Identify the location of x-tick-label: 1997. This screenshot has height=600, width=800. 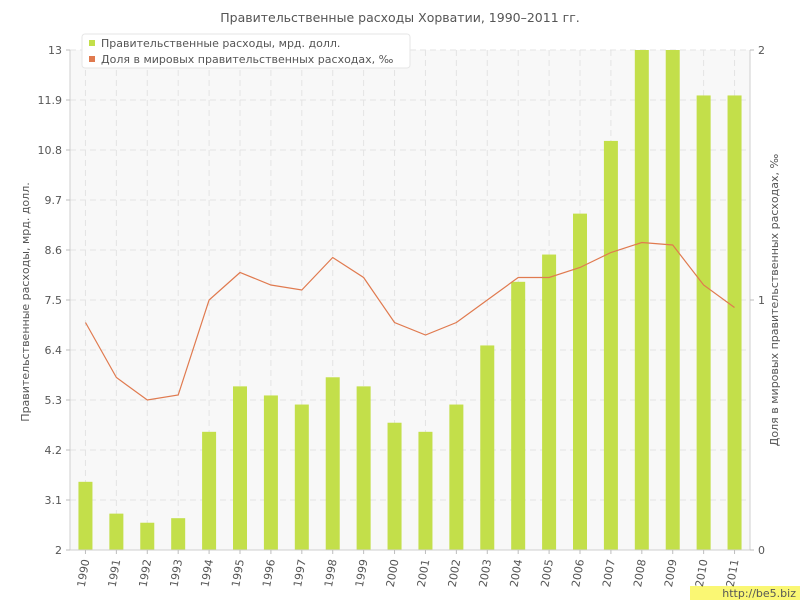
(300, 573).